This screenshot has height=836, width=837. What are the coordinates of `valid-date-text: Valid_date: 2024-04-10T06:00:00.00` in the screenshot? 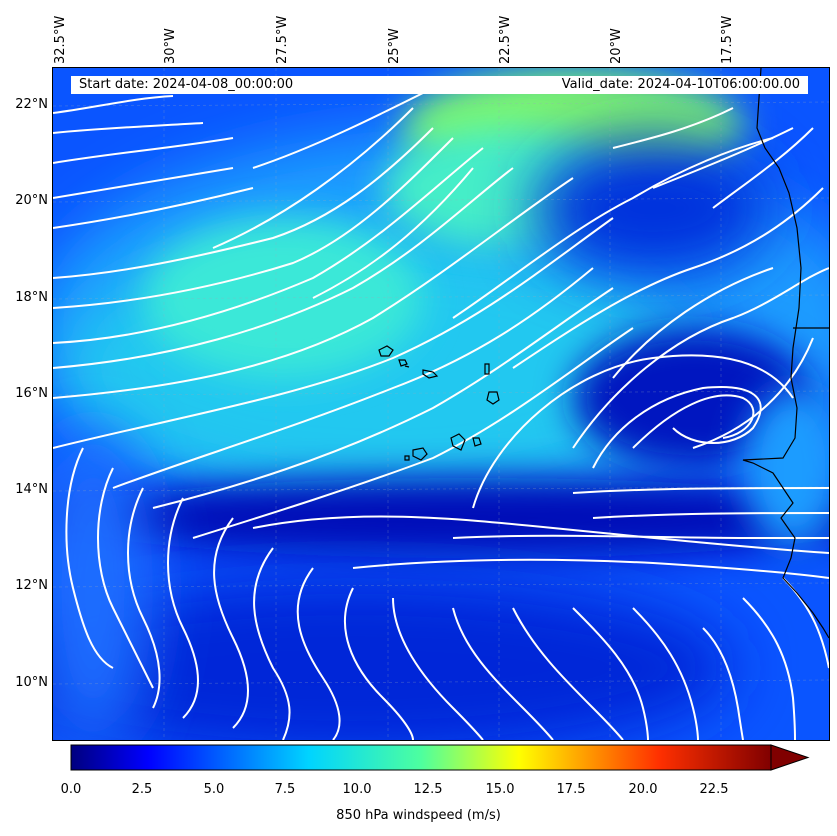 It's located at (680, 84).